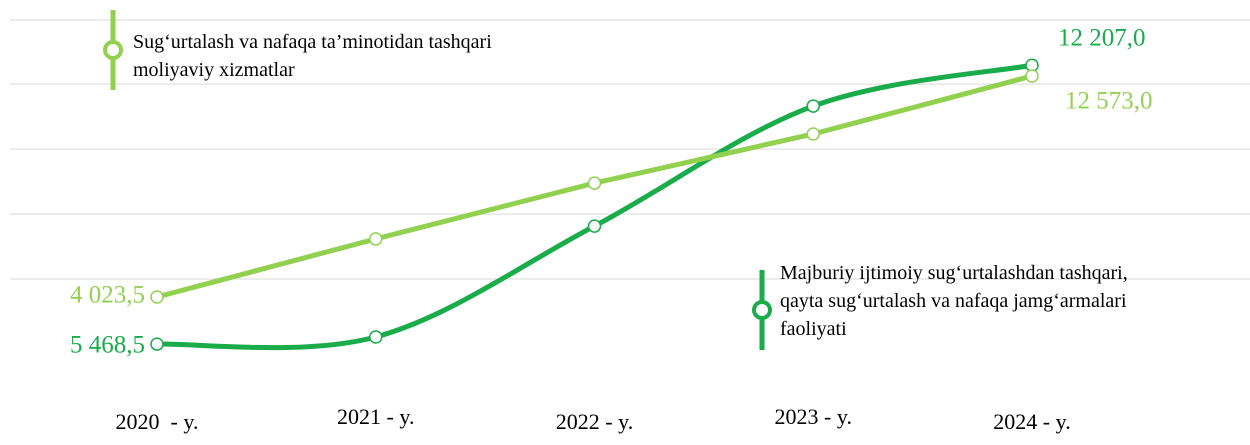  Describe the element at coordinates (1102, 38) in the screenshot. I see `value-label: 12 207,0` at that location.